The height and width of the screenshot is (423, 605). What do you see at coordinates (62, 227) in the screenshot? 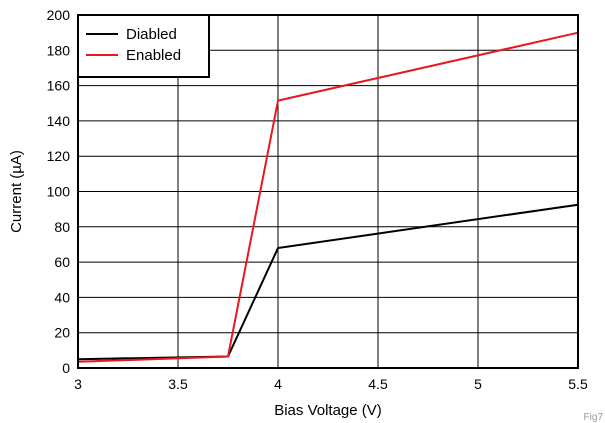
I see `y-tick-label: 80` at bounding box center [62, 227].